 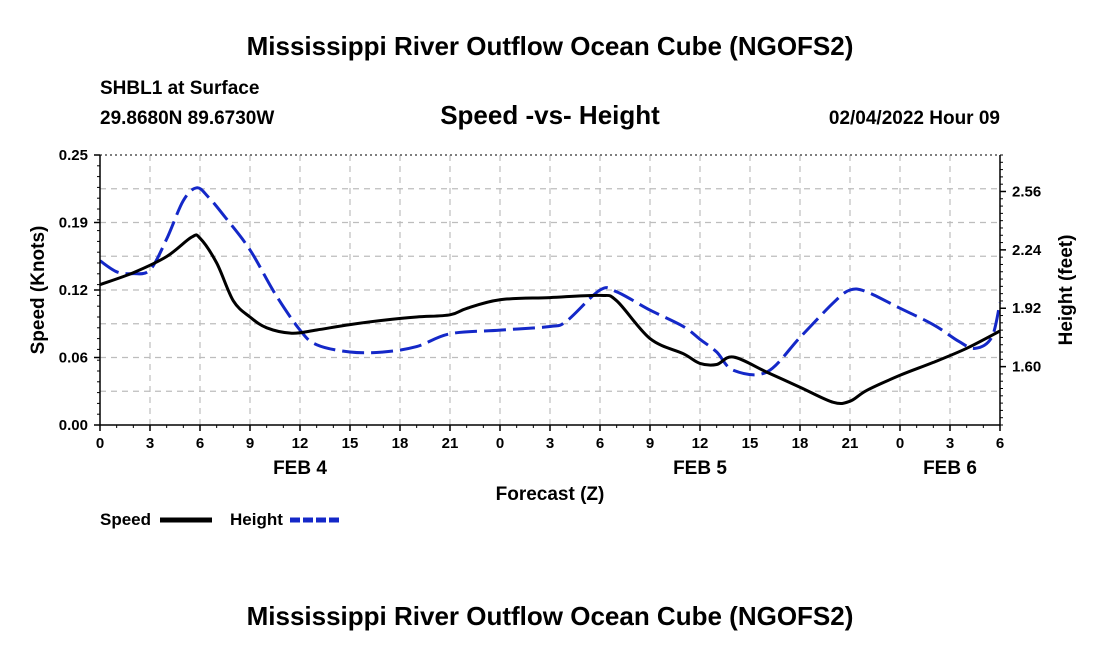 What do you see at coordinates (38, 290) in the screenshot?
I see `y-axis-left-label: Speed (Knots)` at bounding box center [38, 290].